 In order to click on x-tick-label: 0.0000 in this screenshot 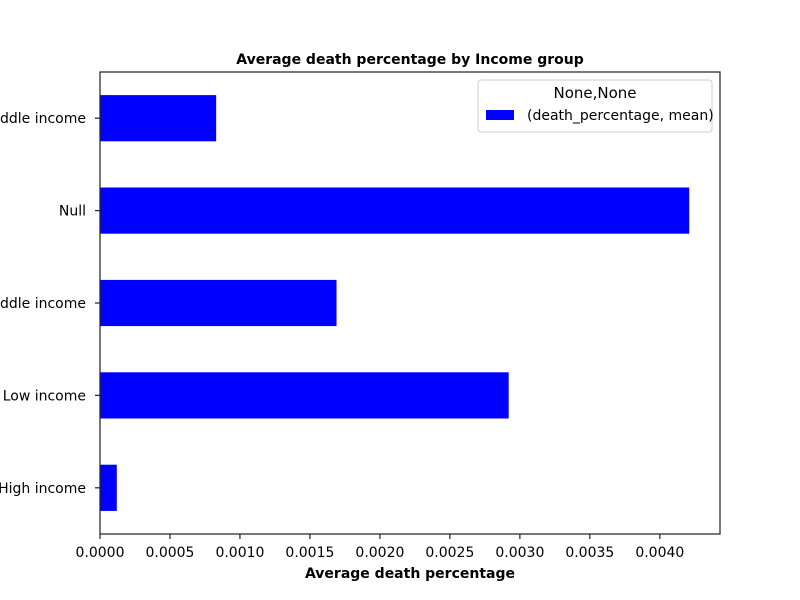, I will do `click(100, 553)`.